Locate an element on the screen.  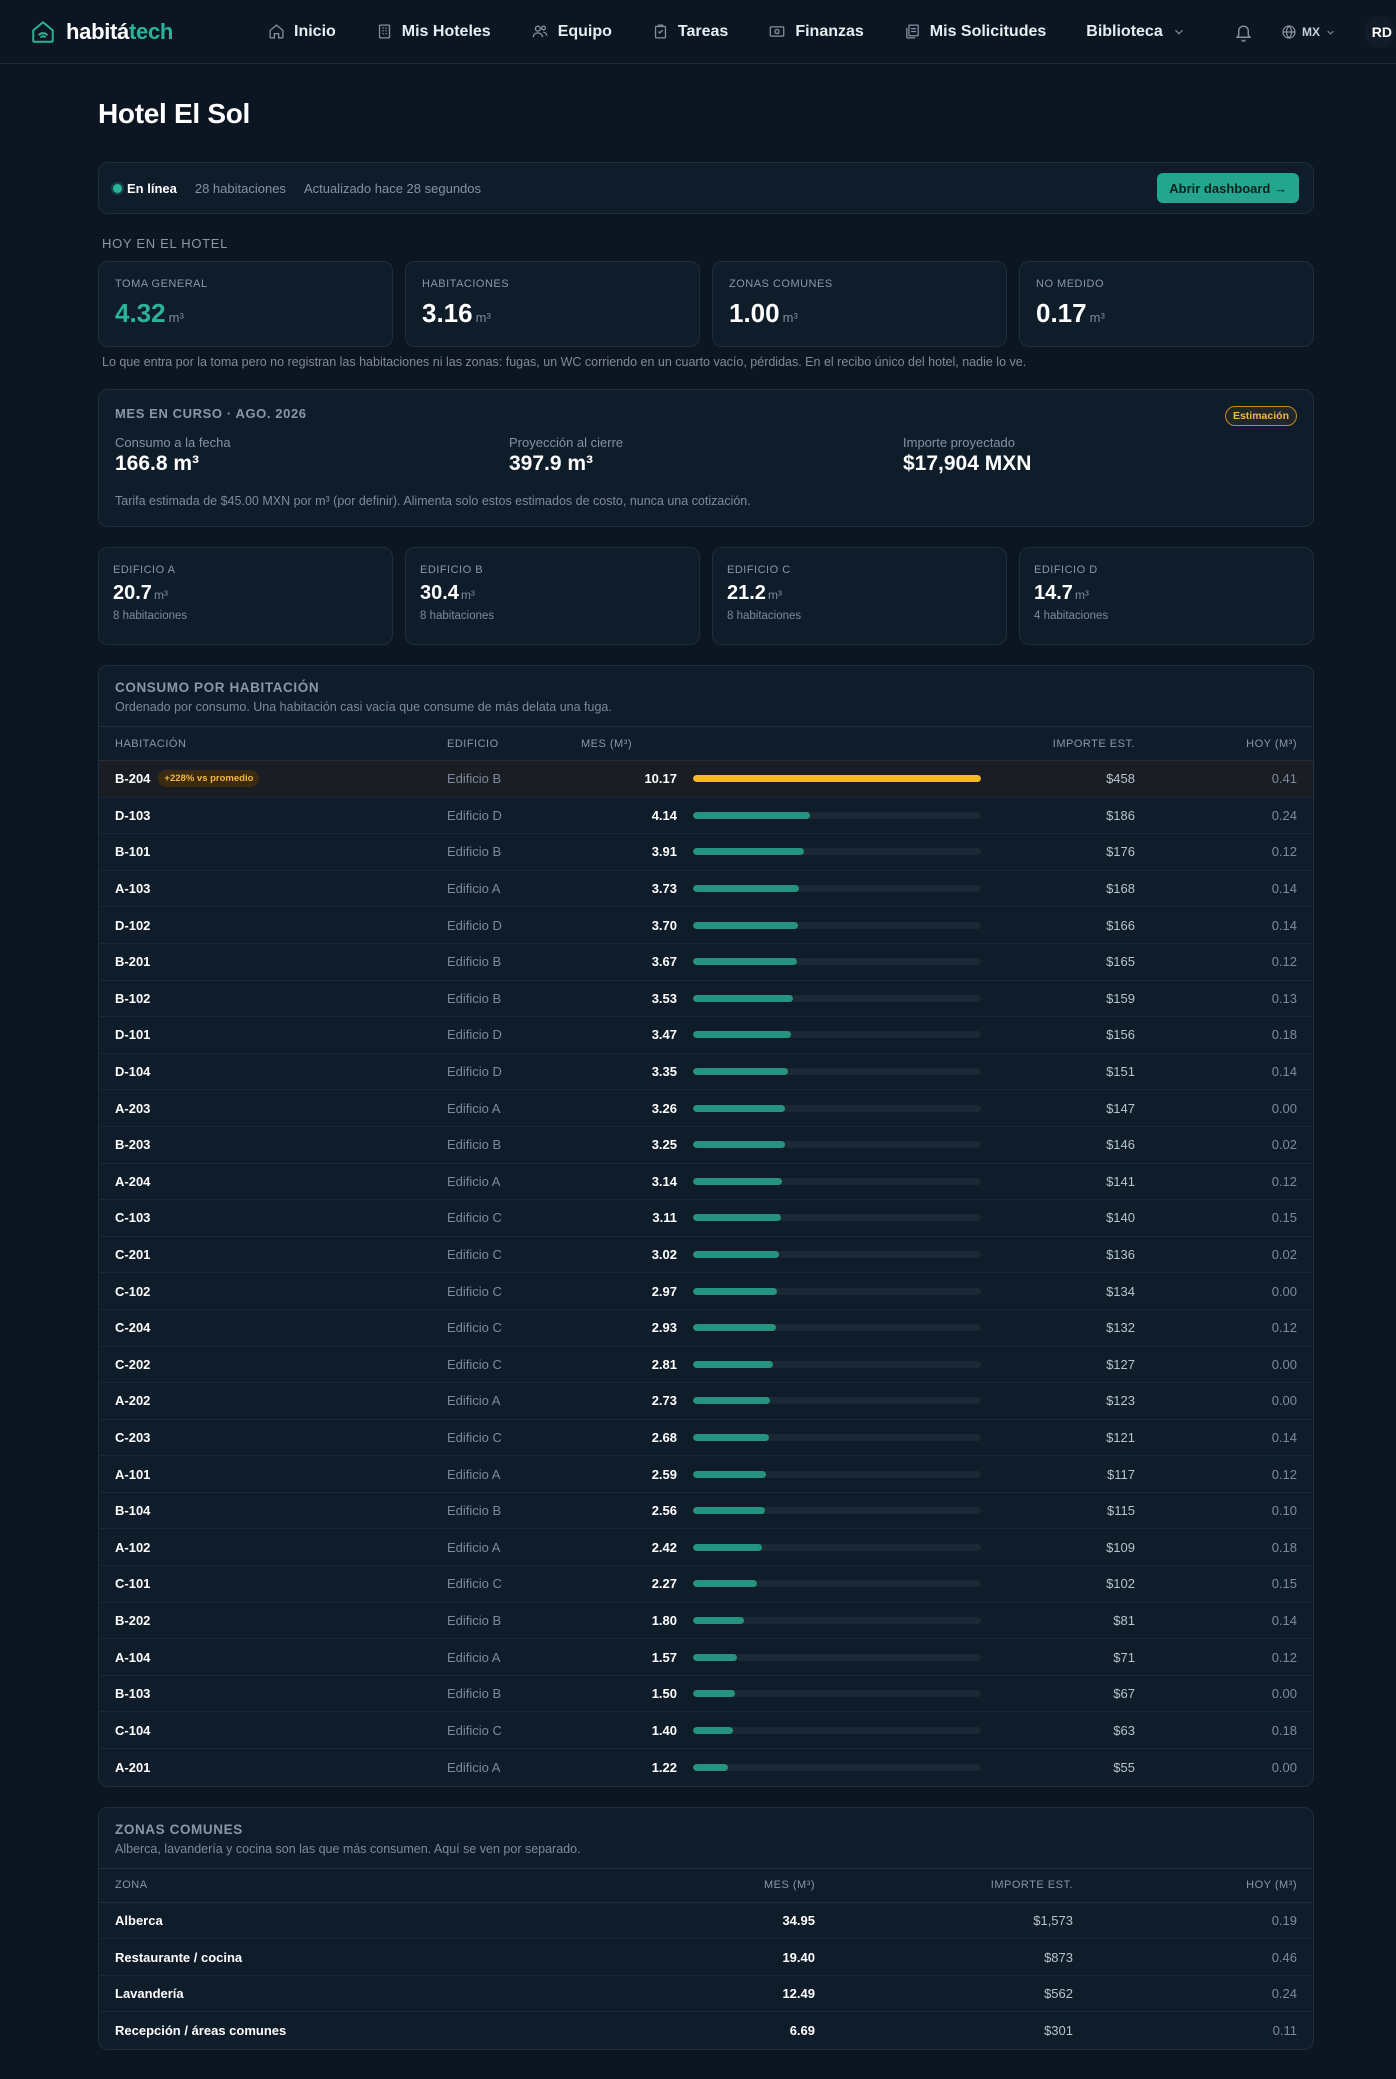
table-row: A-103 Edificio A 3.73 $168 0.14 is located at coordinates (706, 889).